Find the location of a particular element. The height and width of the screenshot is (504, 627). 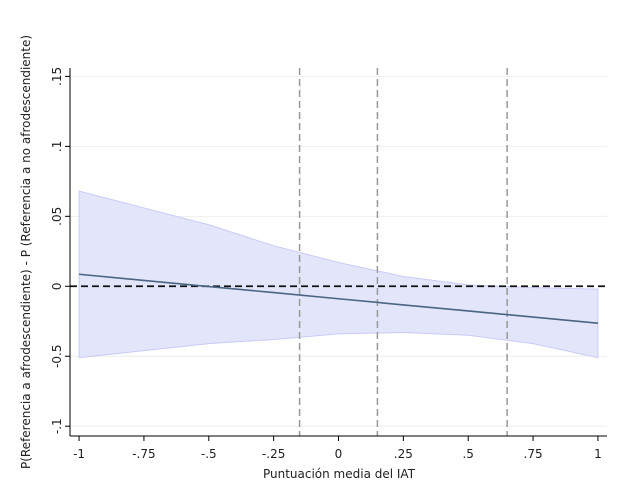

y-tick-label: -.1 is located at coordinates (57, 426).